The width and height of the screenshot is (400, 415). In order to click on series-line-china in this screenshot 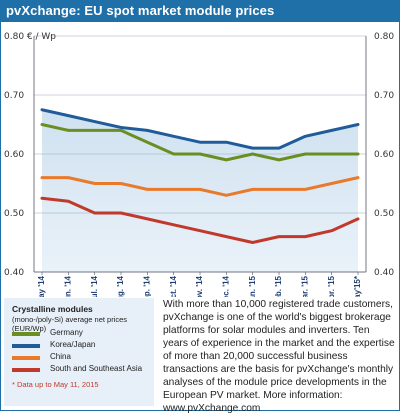, I will do `click(200, 186)`.